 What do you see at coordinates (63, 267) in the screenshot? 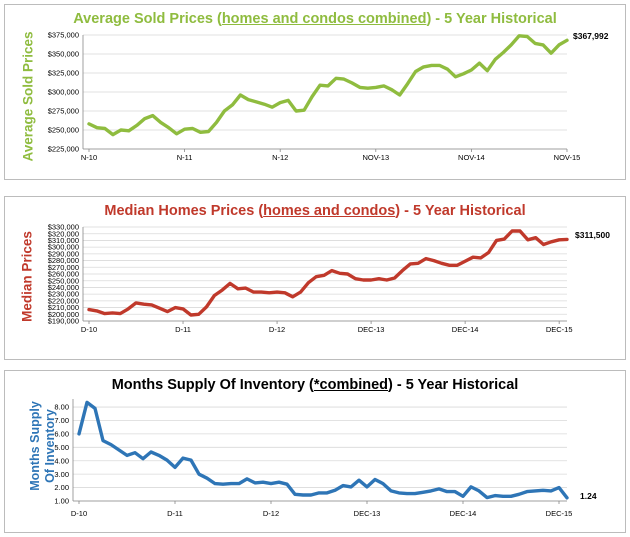
I see `y-tick-label: $270,000` at bounding box center [63, 267].